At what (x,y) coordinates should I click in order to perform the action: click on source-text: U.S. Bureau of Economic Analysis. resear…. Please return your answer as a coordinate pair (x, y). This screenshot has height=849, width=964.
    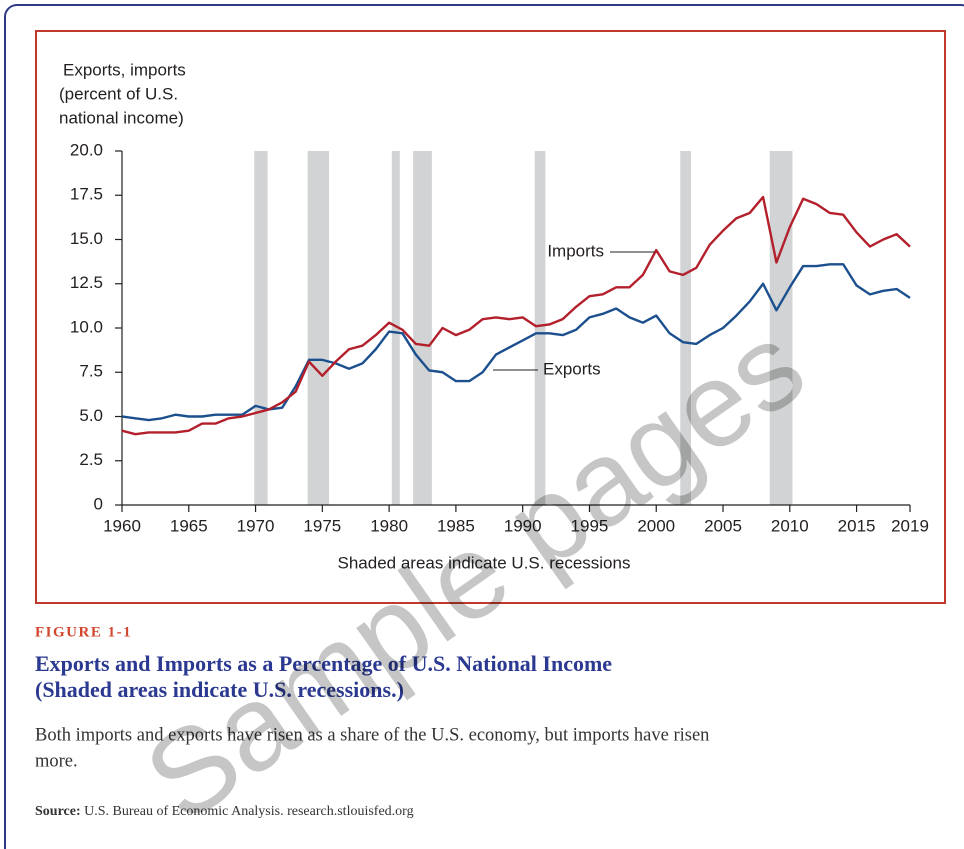
    Looking at the image, I should click on (247, 811).